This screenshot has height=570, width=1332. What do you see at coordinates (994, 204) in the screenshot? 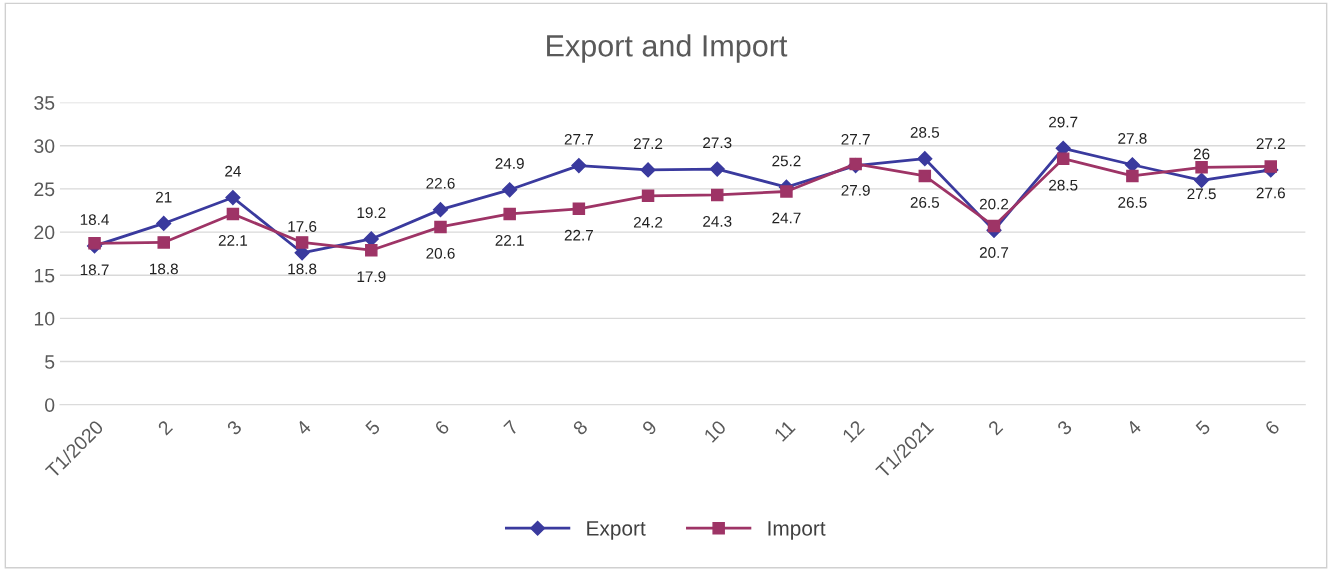
I see `data-label: 20.2` at bounding box center [994, 204].